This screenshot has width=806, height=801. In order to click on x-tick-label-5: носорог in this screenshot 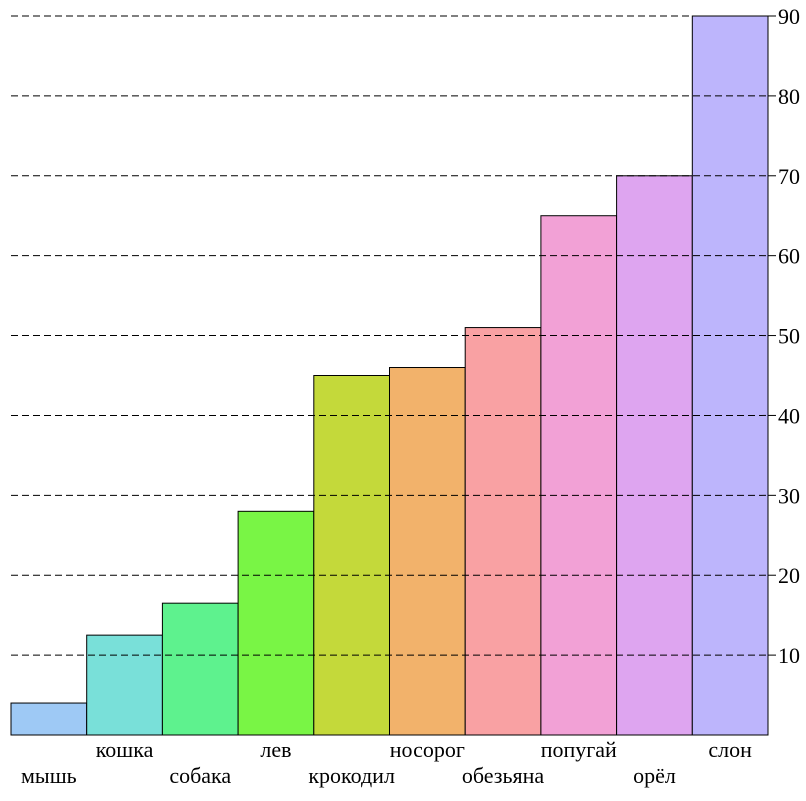, I will do `click(427, 749)`.